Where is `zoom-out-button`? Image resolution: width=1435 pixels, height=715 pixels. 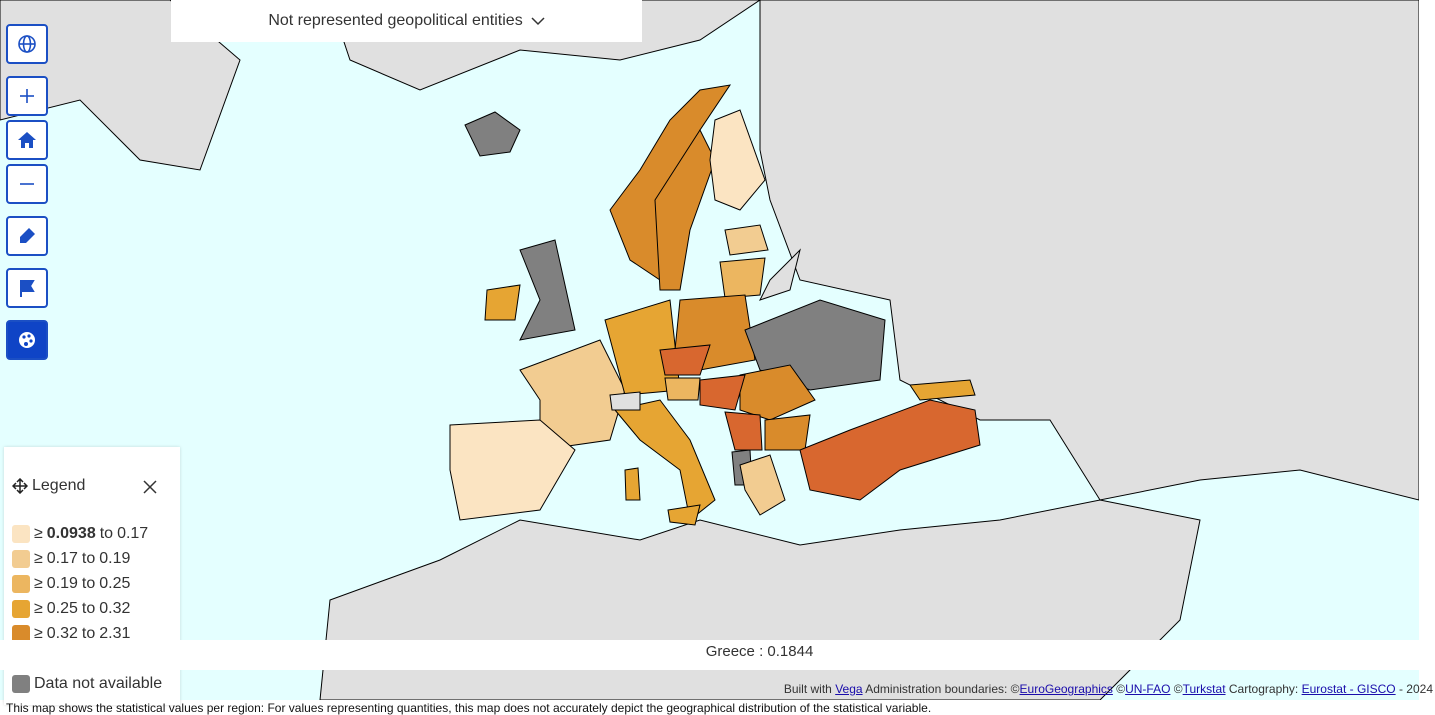
zoom-out-button is located at coordinates (27, 184).